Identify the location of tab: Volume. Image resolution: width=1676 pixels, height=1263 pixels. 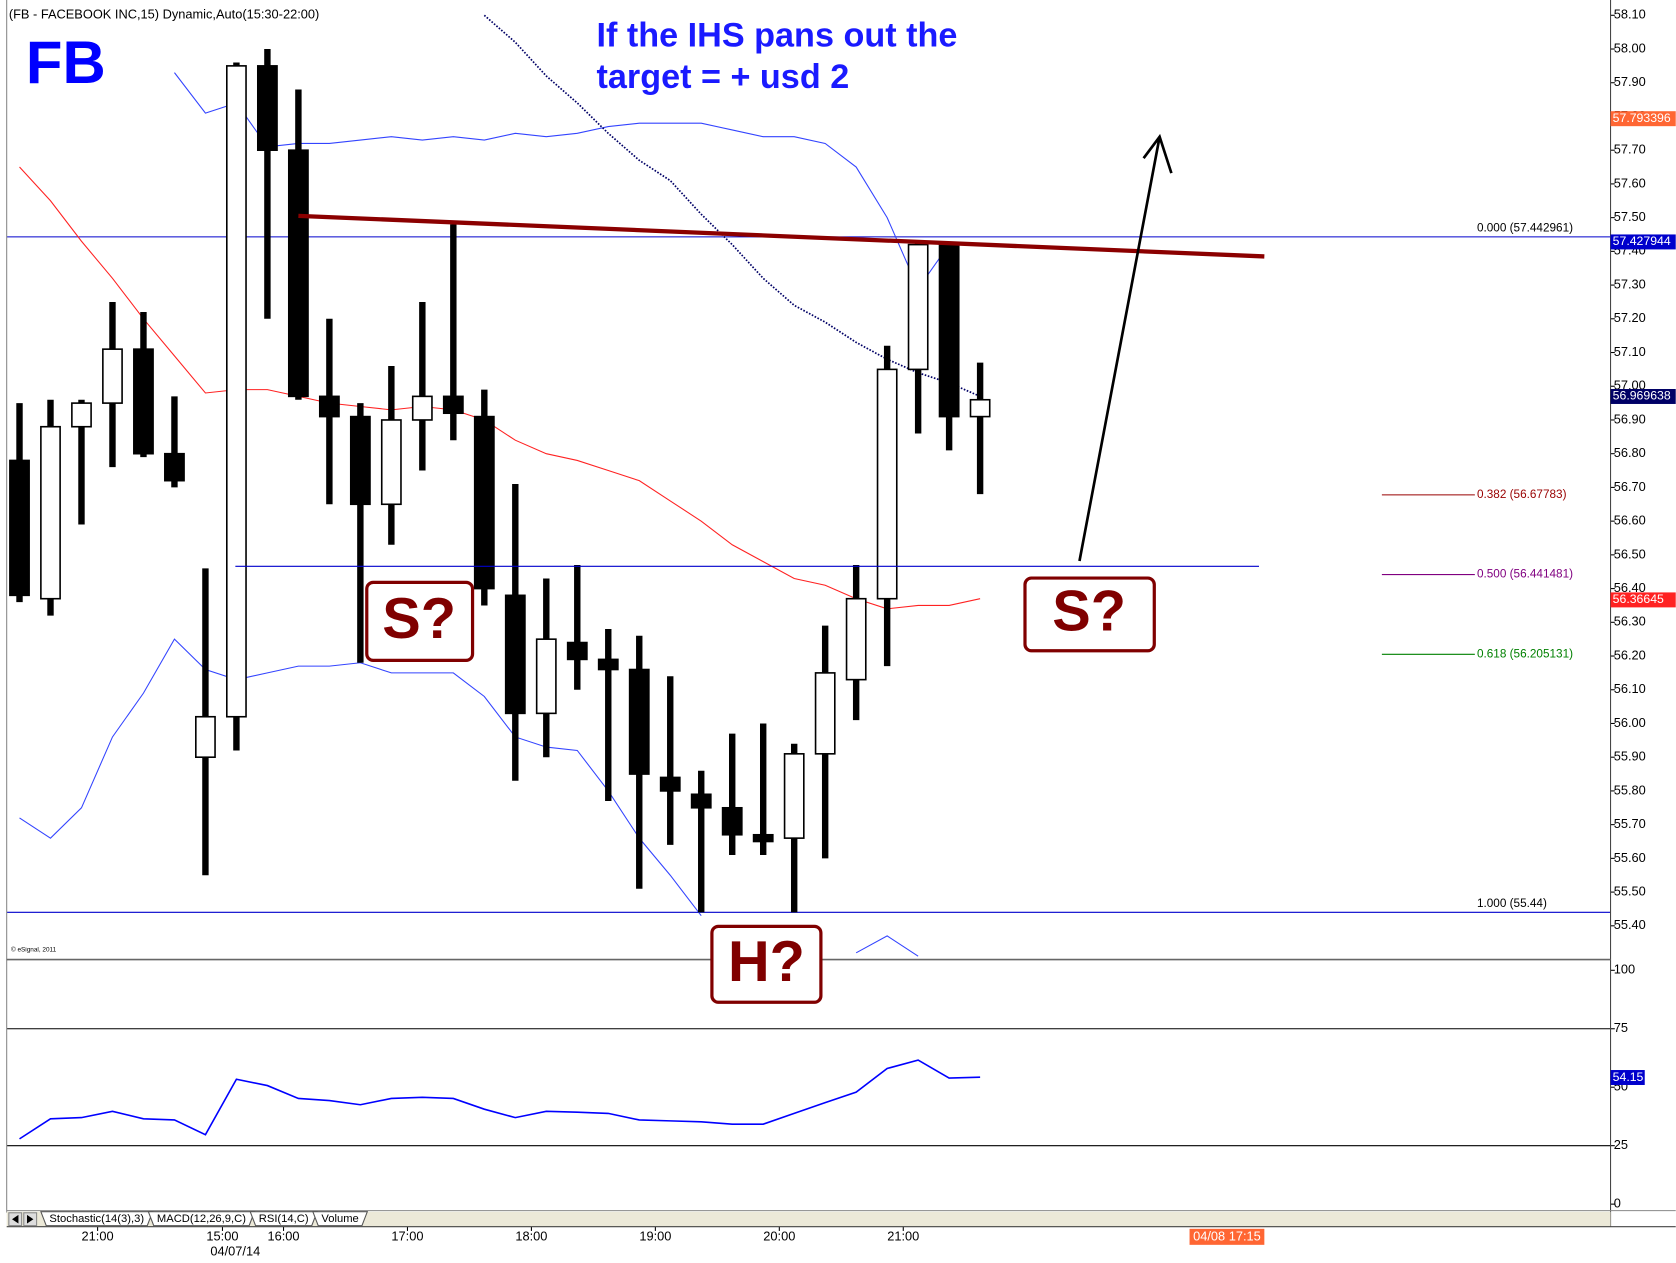
(340, 1219).